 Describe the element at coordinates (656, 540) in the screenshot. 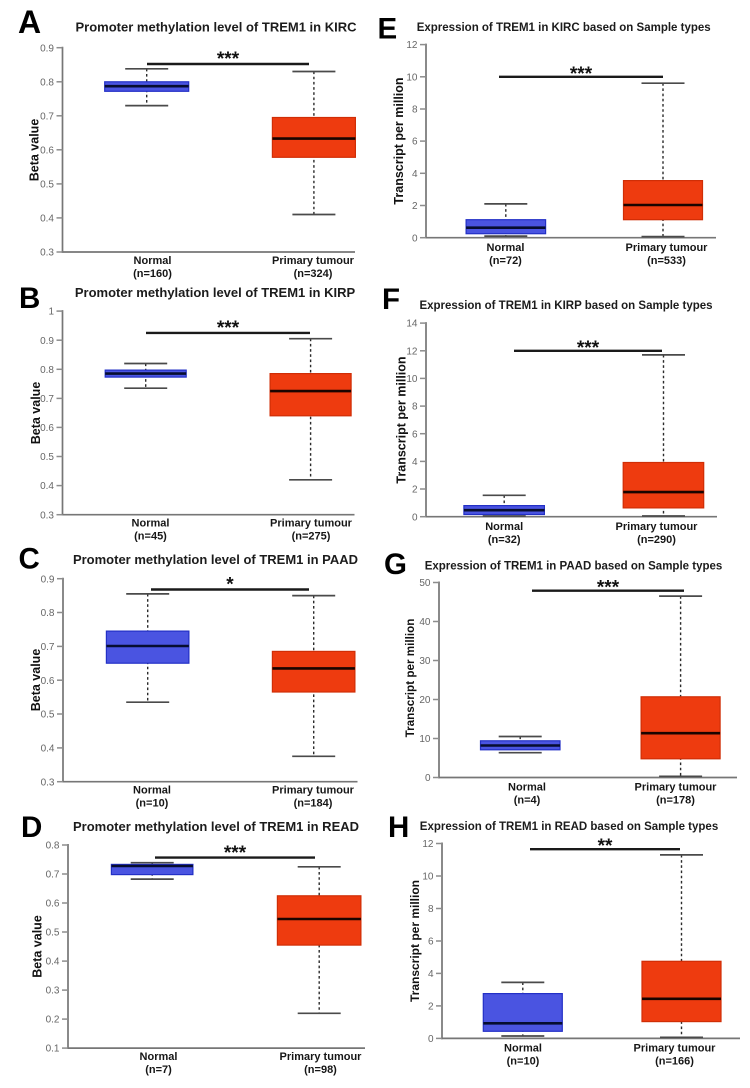

I see `svg-text: (n=290)` at that location.